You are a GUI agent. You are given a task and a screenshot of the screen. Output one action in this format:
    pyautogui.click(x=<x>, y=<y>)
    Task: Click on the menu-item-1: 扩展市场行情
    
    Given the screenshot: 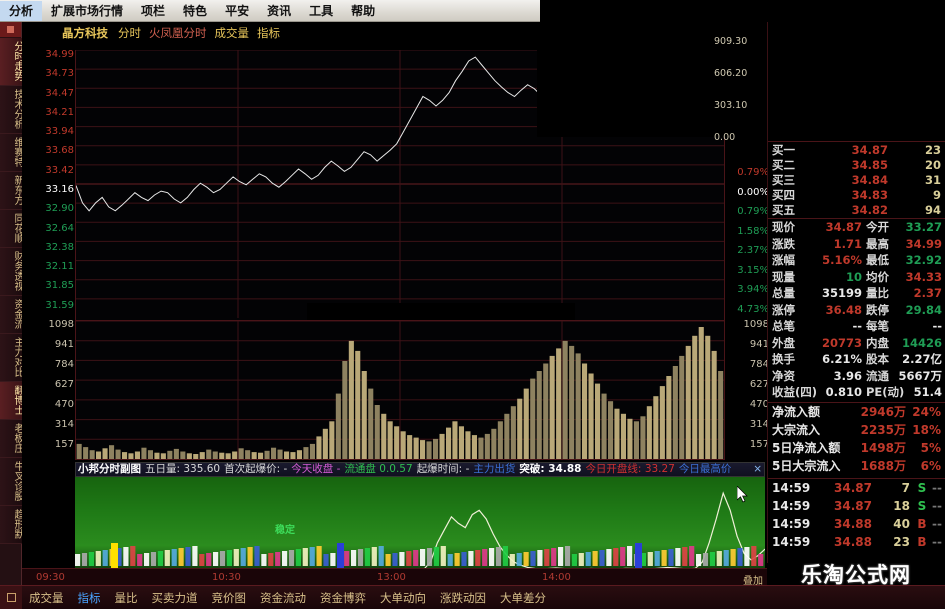 What is the action you would take?
    pyautogui.click(x=87, y=10)
    